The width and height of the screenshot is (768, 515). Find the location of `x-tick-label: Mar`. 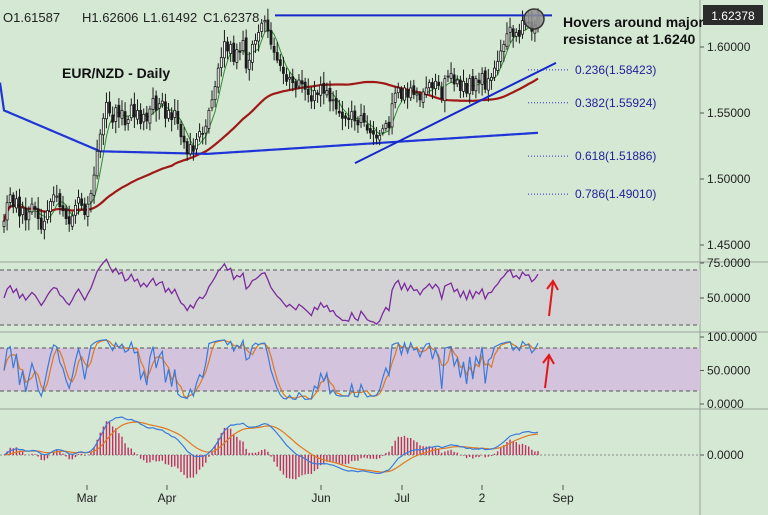

x-tick-label: Mar is located at coordinates (87, 498).